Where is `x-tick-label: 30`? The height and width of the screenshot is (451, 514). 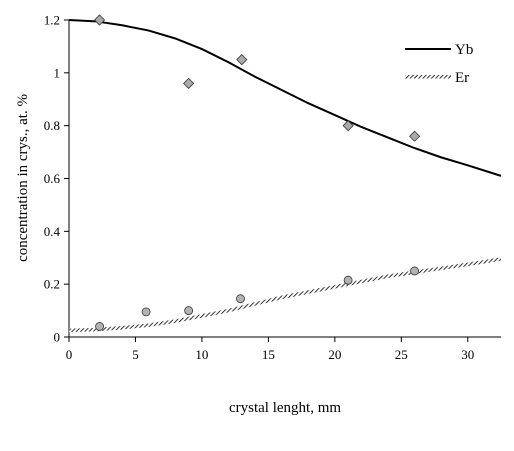 x-tick-label: 30 is located at coordinates (467, 354).